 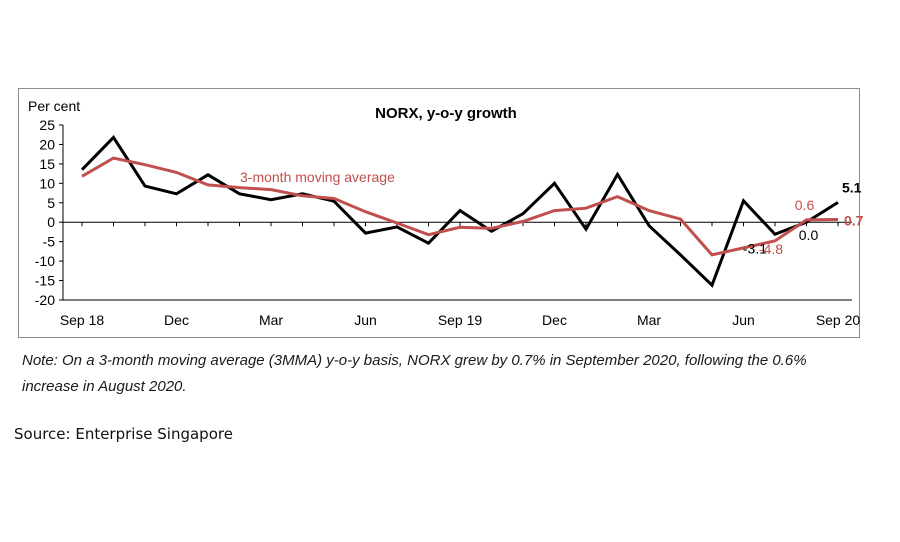 I want to click on y-tick-label: -15, so click(x=45, y=281).